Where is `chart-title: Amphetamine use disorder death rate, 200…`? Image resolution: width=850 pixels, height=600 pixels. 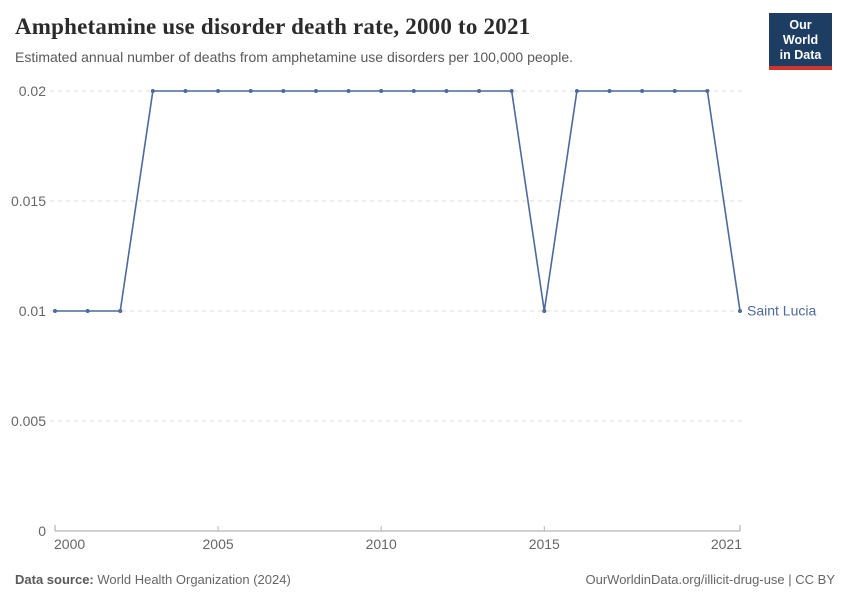
chart-title: Amphetamine use disorder death rate, 200… is located at coordinates (273, 26).